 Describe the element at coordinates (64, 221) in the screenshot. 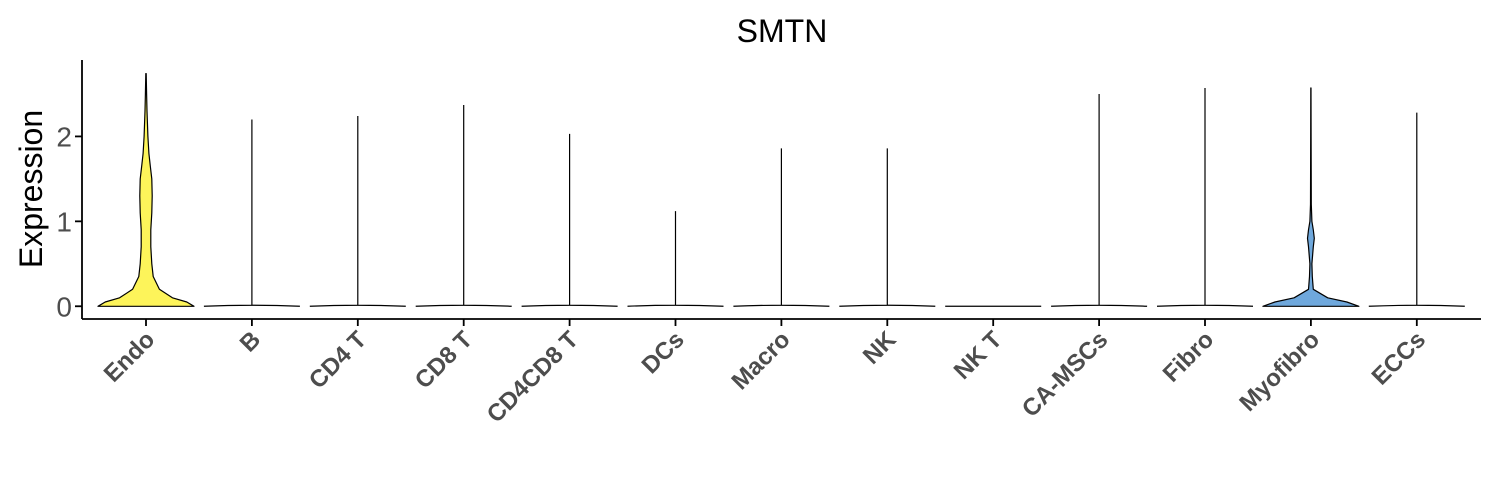

I see `y-tick-label: 1` at that location.